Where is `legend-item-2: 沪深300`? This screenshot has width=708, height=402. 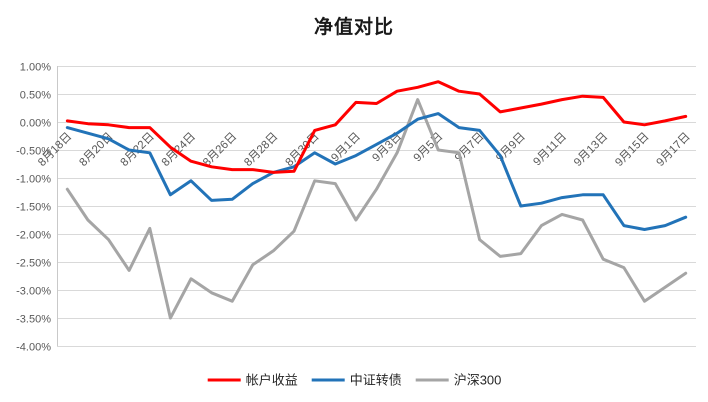
legend-item-2: 沪深300 is located at coordinates (458, 380).